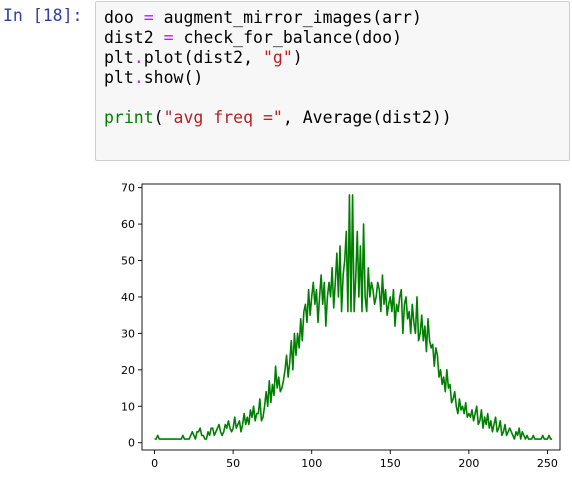 The image size is (572, 503). What do you see at coordinates (173, 77) in the screenshot?
I see `code-token: show()` at bounding box center [173, 77].